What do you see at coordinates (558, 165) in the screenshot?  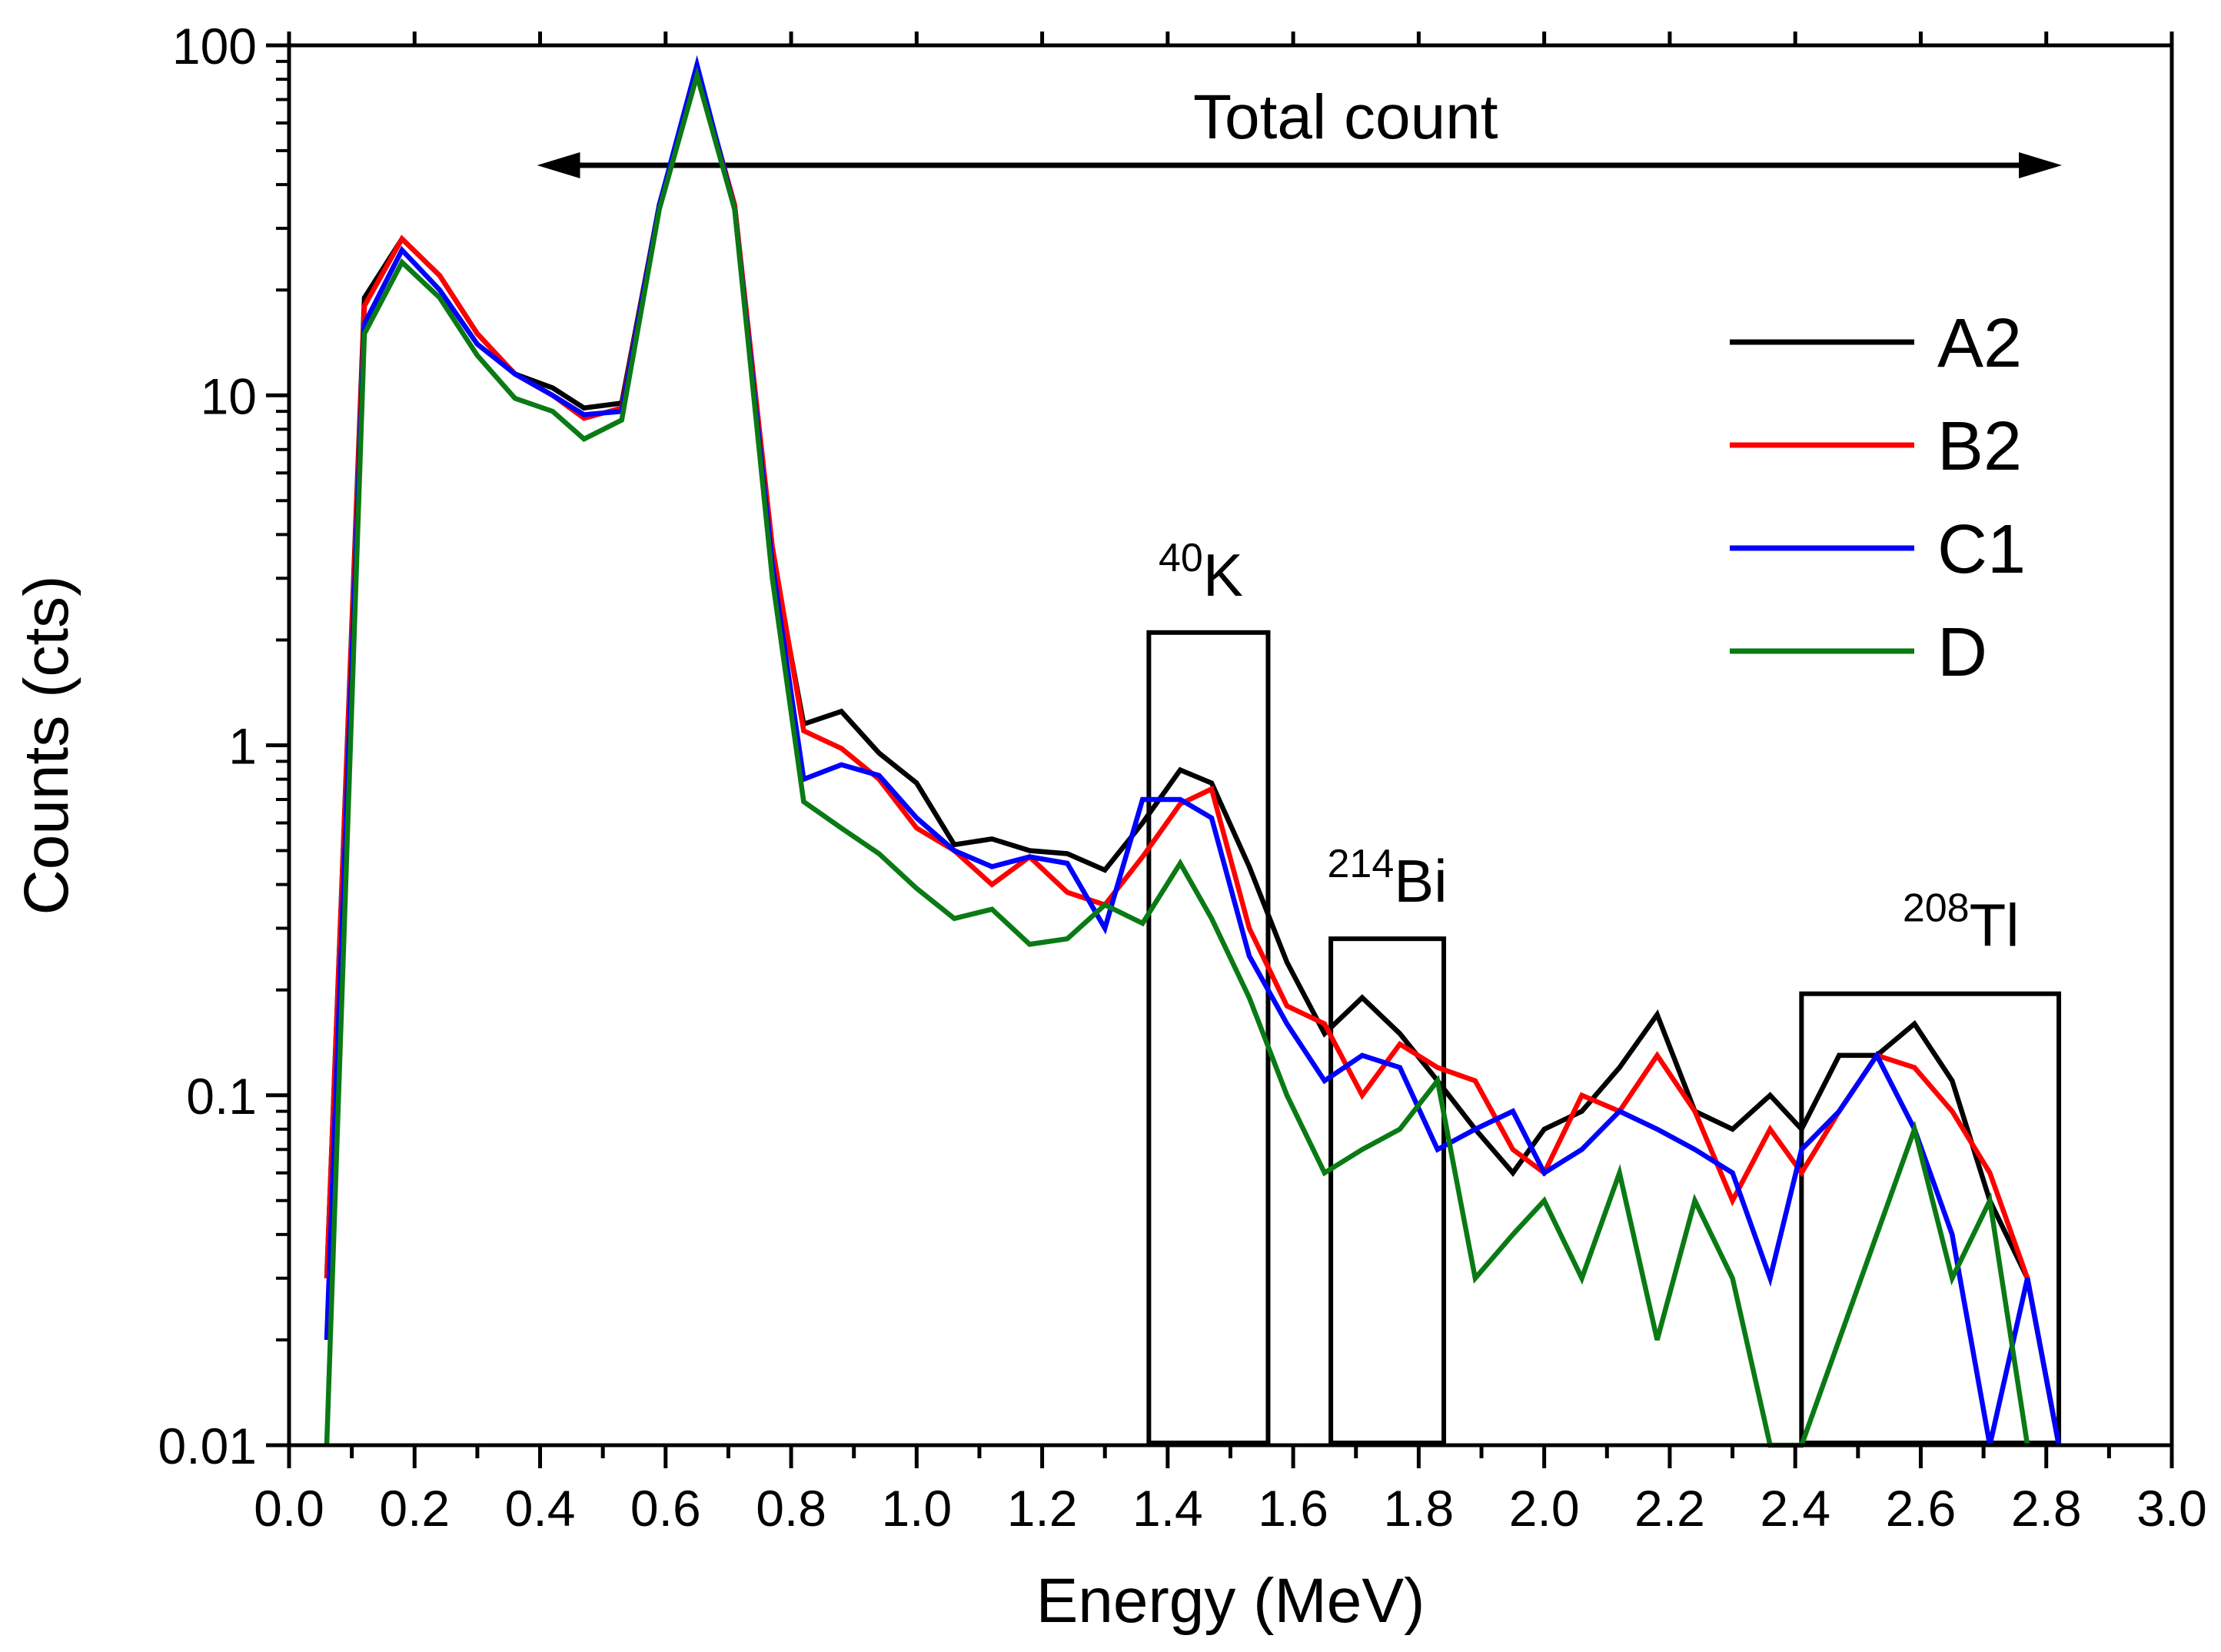 I see `total-count-arrowhead-left` at bounding box center [558, 165].